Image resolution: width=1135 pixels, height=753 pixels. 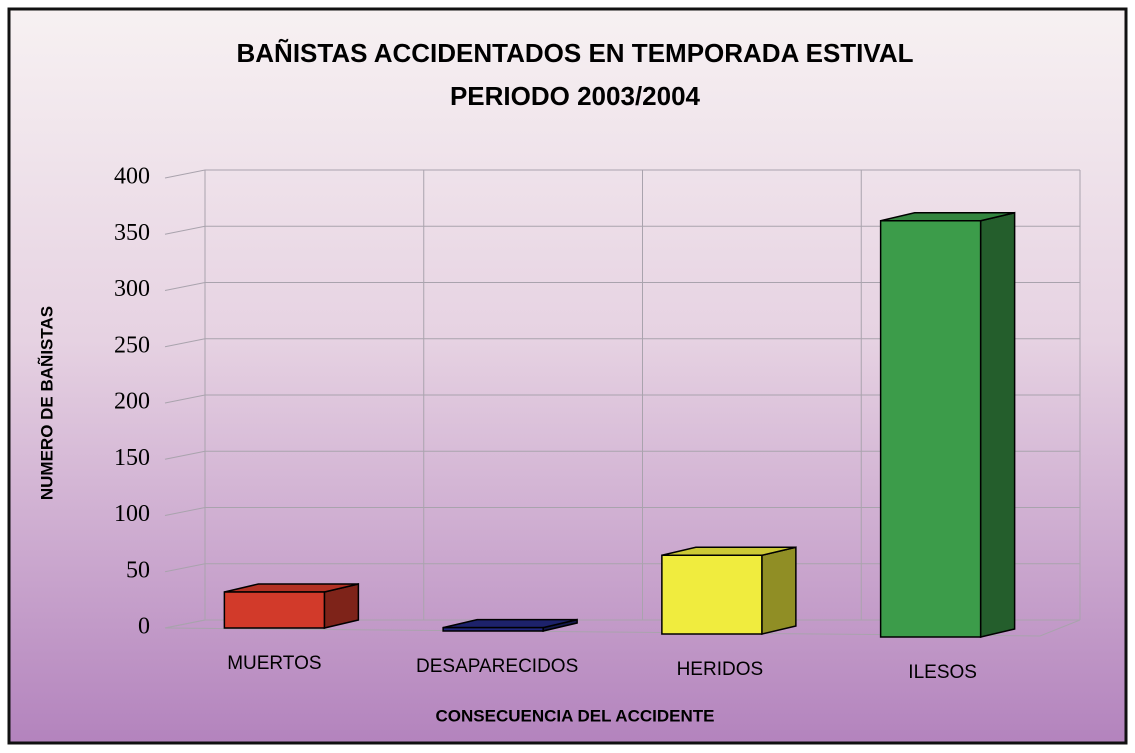 What do you see at coordinates (144, 627) in the screenshot?
I see `y-tick-label: 0` at bounding box center [144, 627].